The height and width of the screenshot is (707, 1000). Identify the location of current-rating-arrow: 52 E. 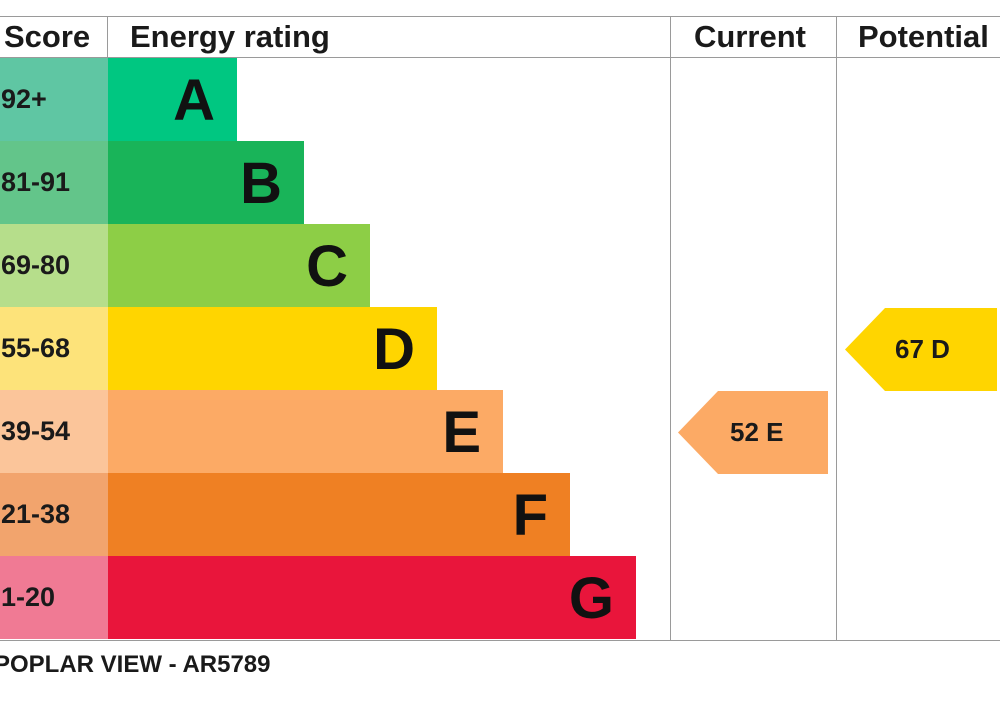
(753, 432).